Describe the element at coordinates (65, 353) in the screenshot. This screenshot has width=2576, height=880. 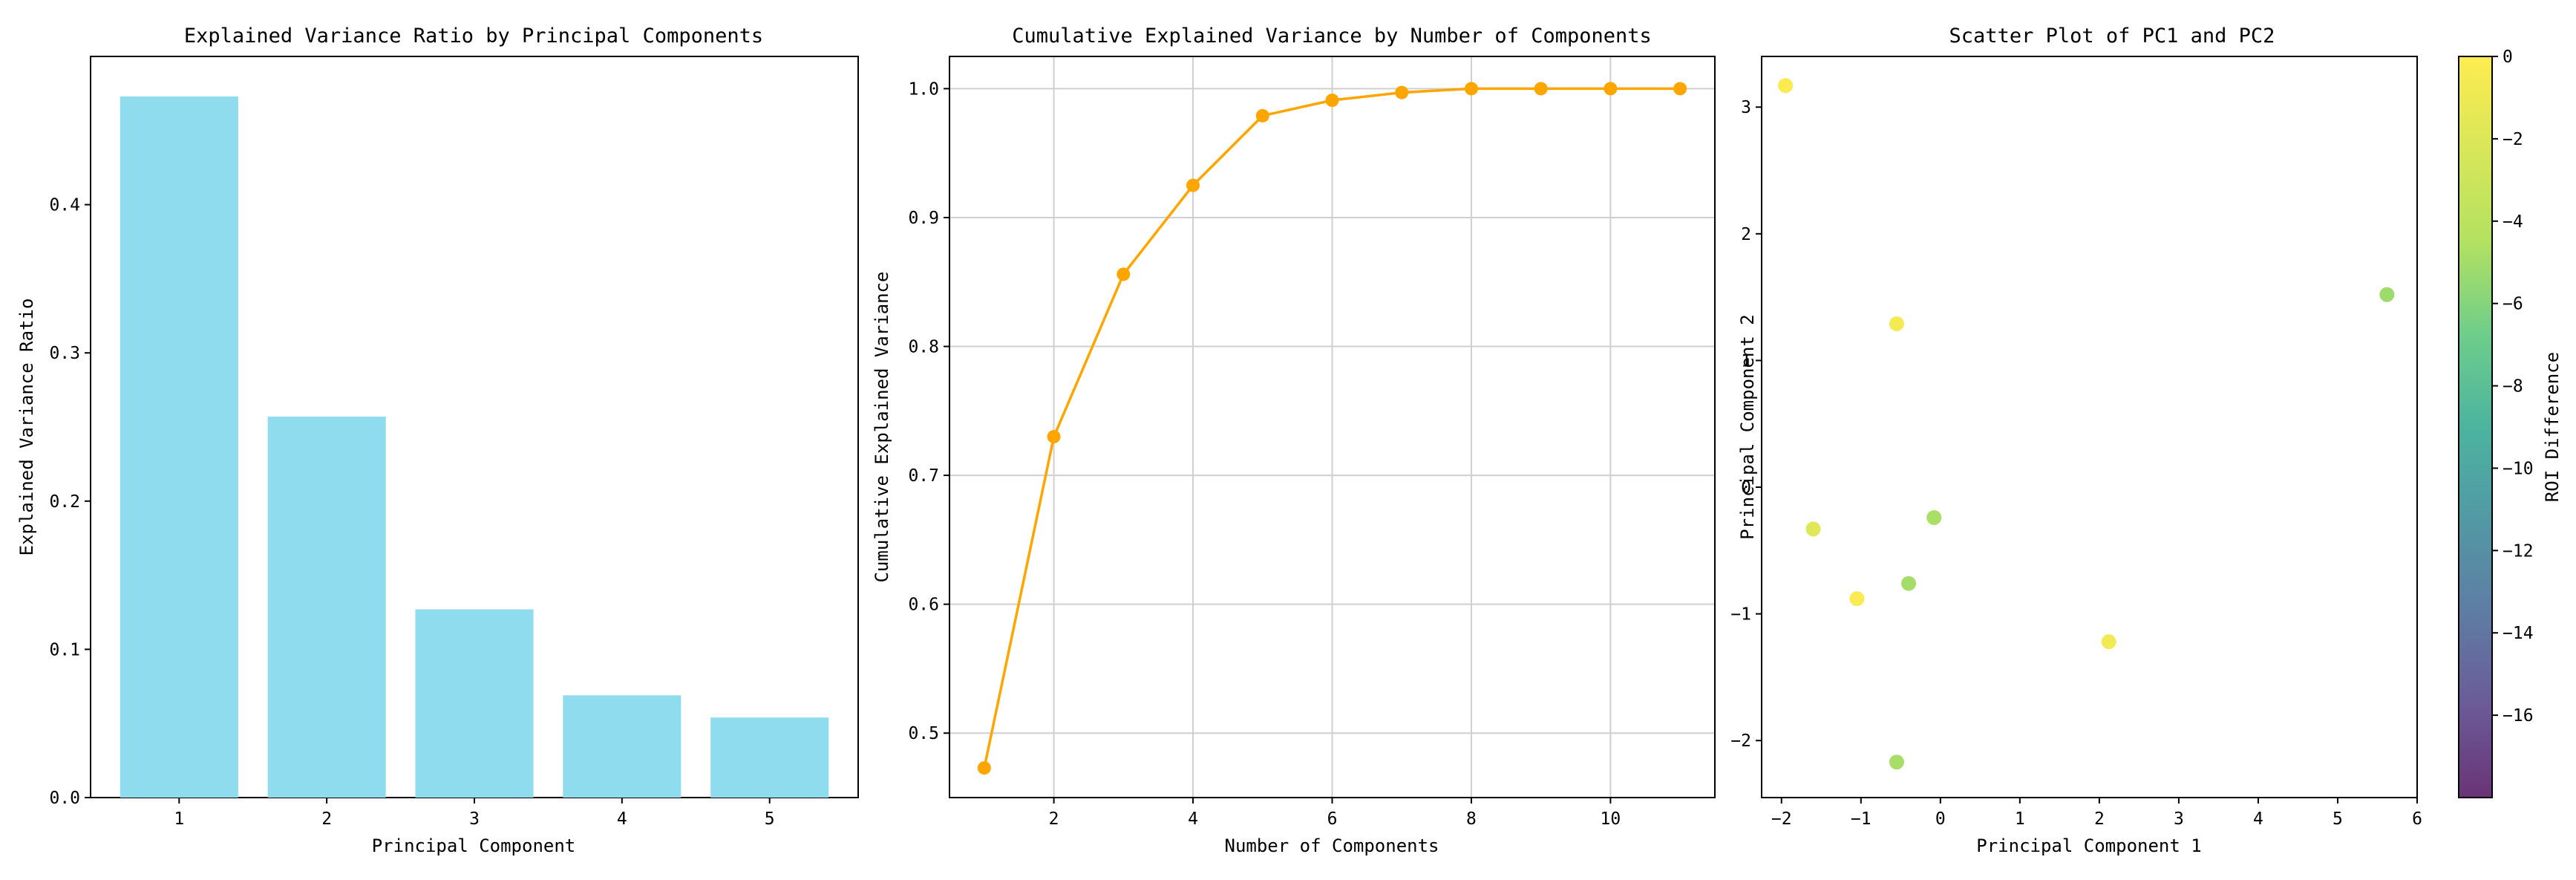
I see `y-tick-label: 0.3` at that location.